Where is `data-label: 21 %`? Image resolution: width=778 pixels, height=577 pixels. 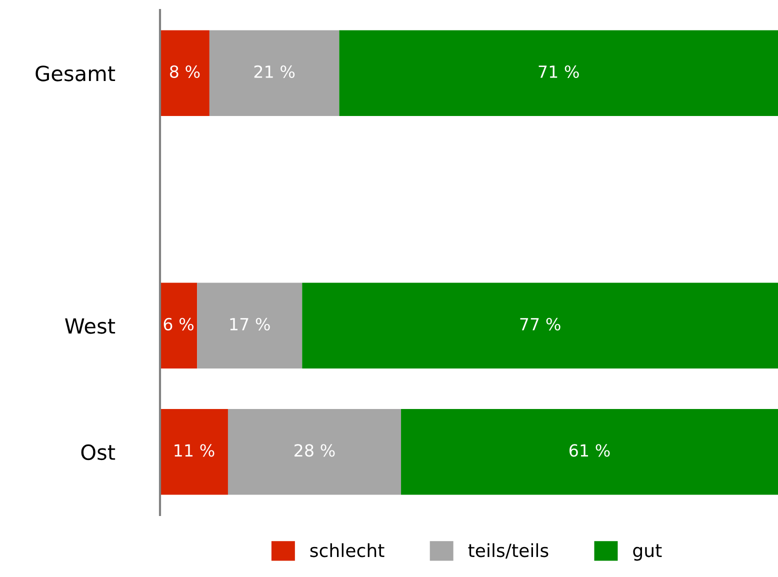 data-label: 21 % is located at coordinates (274, 71).